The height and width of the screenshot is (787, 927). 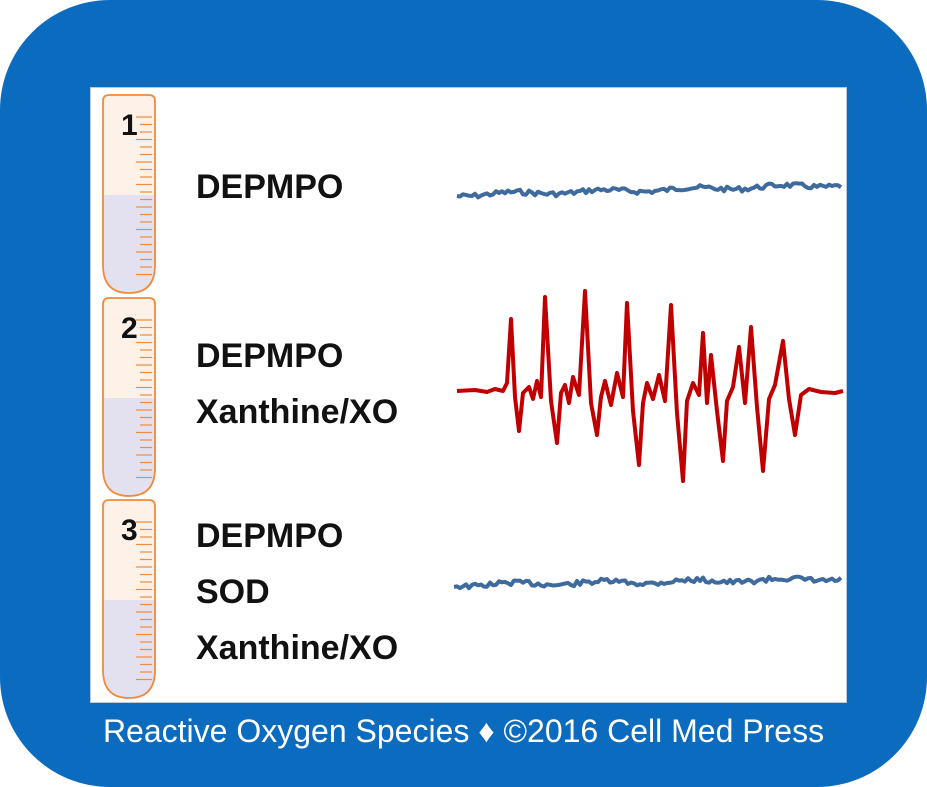 What do you see at coordinates (270, 536) in the screenshot?
I see `sample-3-line-1: DEPMPO` at bounding box center [270, 536].